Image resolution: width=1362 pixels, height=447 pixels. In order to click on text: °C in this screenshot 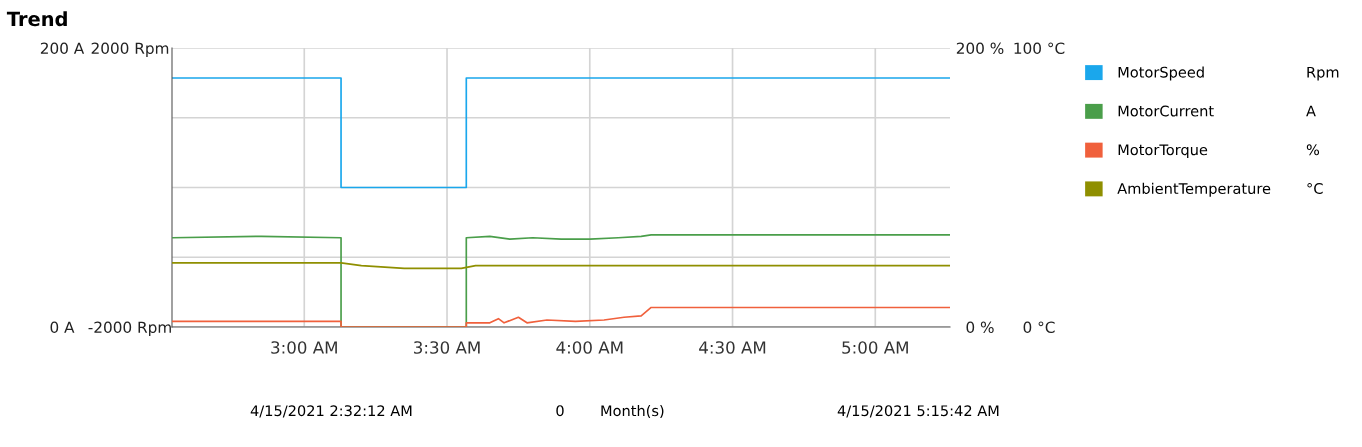, I will do `click(1315, 188)`.